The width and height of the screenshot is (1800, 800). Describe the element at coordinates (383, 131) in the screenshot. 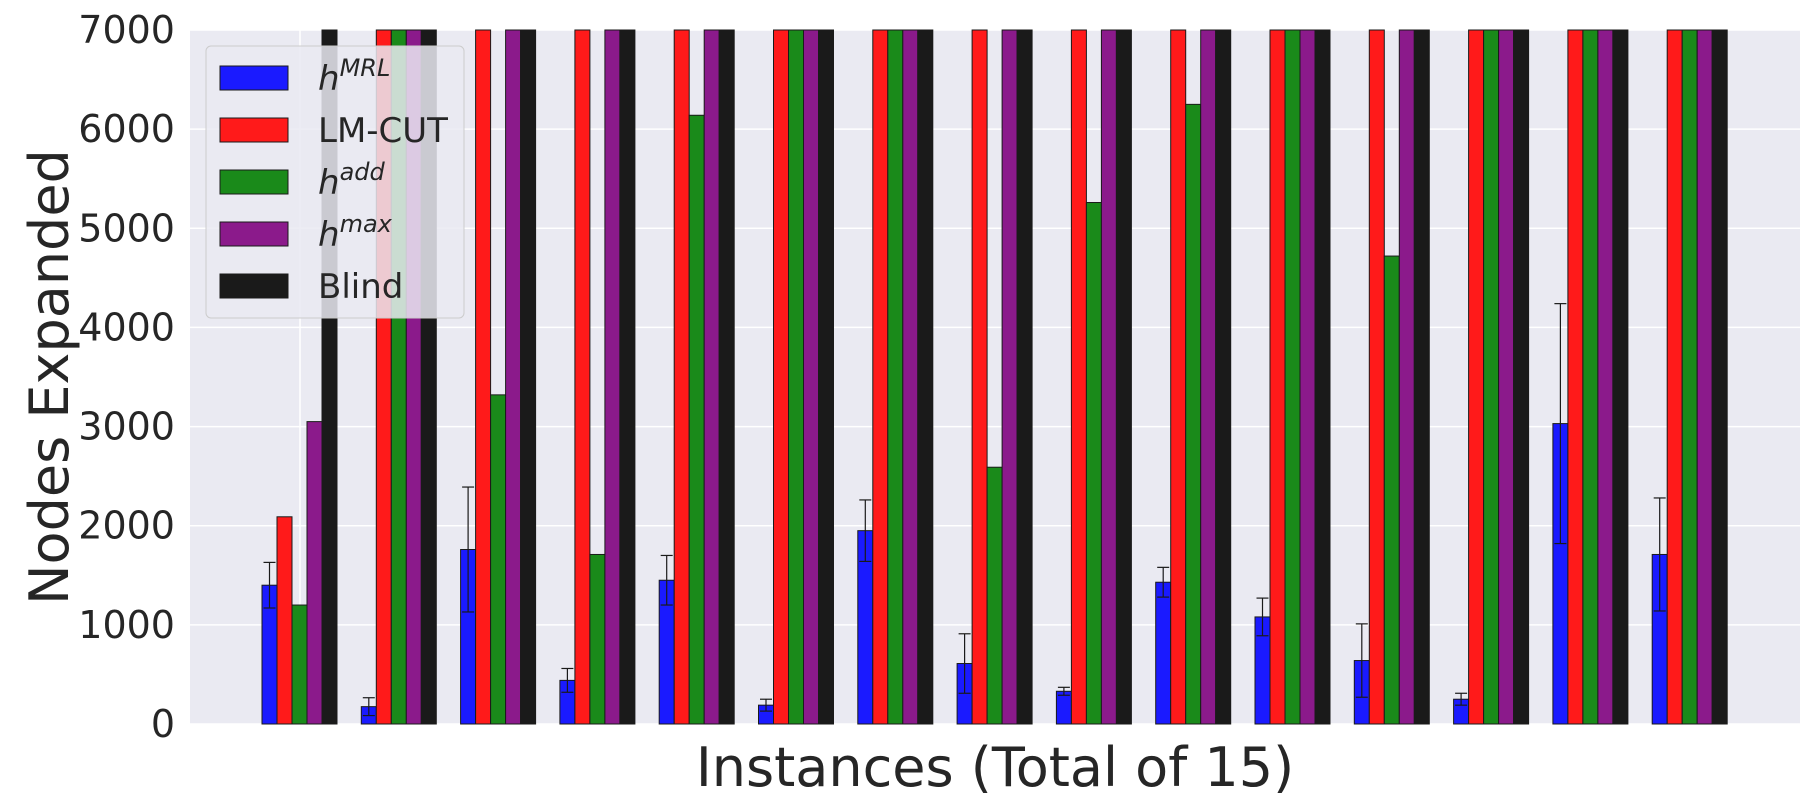

I see `legend-label-lm-cut: LM-CUT` at that location.